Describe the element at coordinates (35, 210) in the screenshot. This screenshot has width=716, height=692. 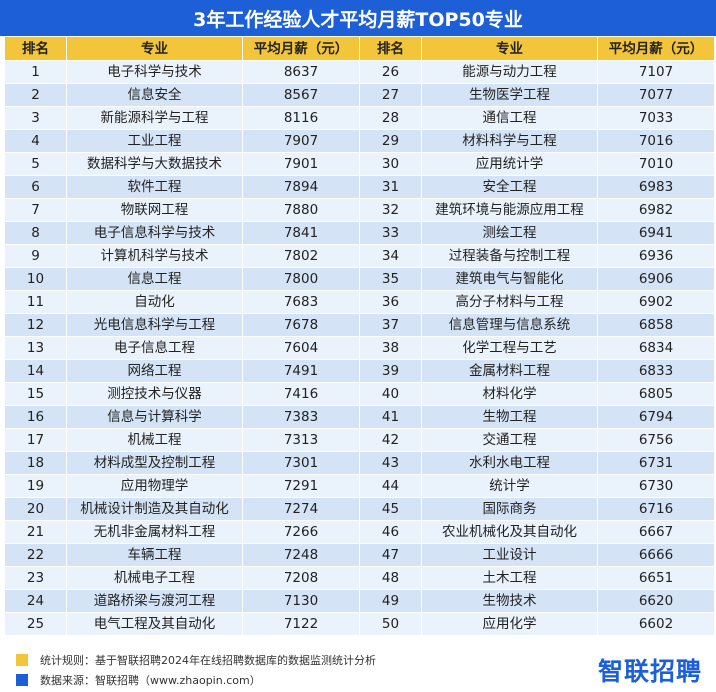
I see `rank-cell-left: 7` at that location.